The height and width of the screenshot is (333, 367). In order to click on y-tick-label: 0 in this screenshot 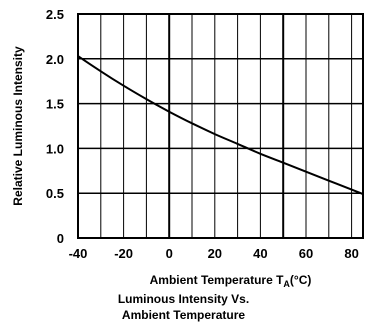, I will do `click(60, 238)`.